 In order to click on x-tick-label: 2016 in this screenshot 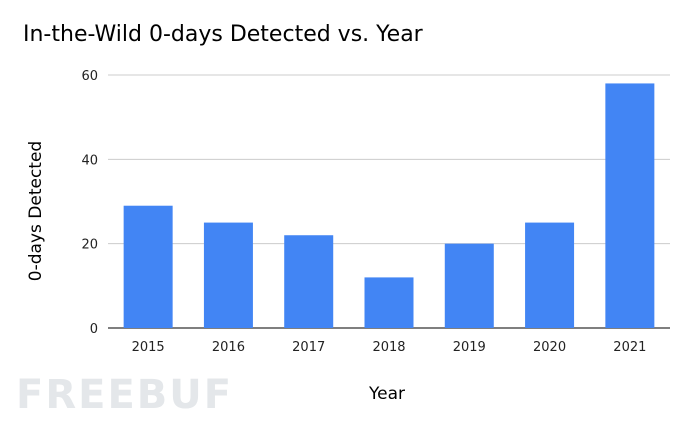, I will do `click(228, 347)`.